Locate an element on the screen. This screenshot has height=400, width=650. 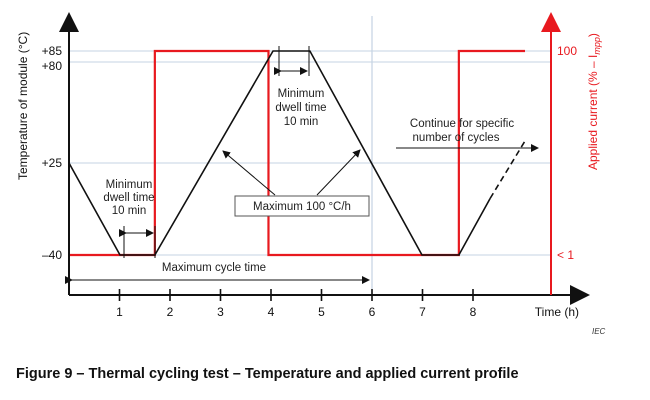
cycle-label: Maximum cycle time is located at coordinates (214, 268).